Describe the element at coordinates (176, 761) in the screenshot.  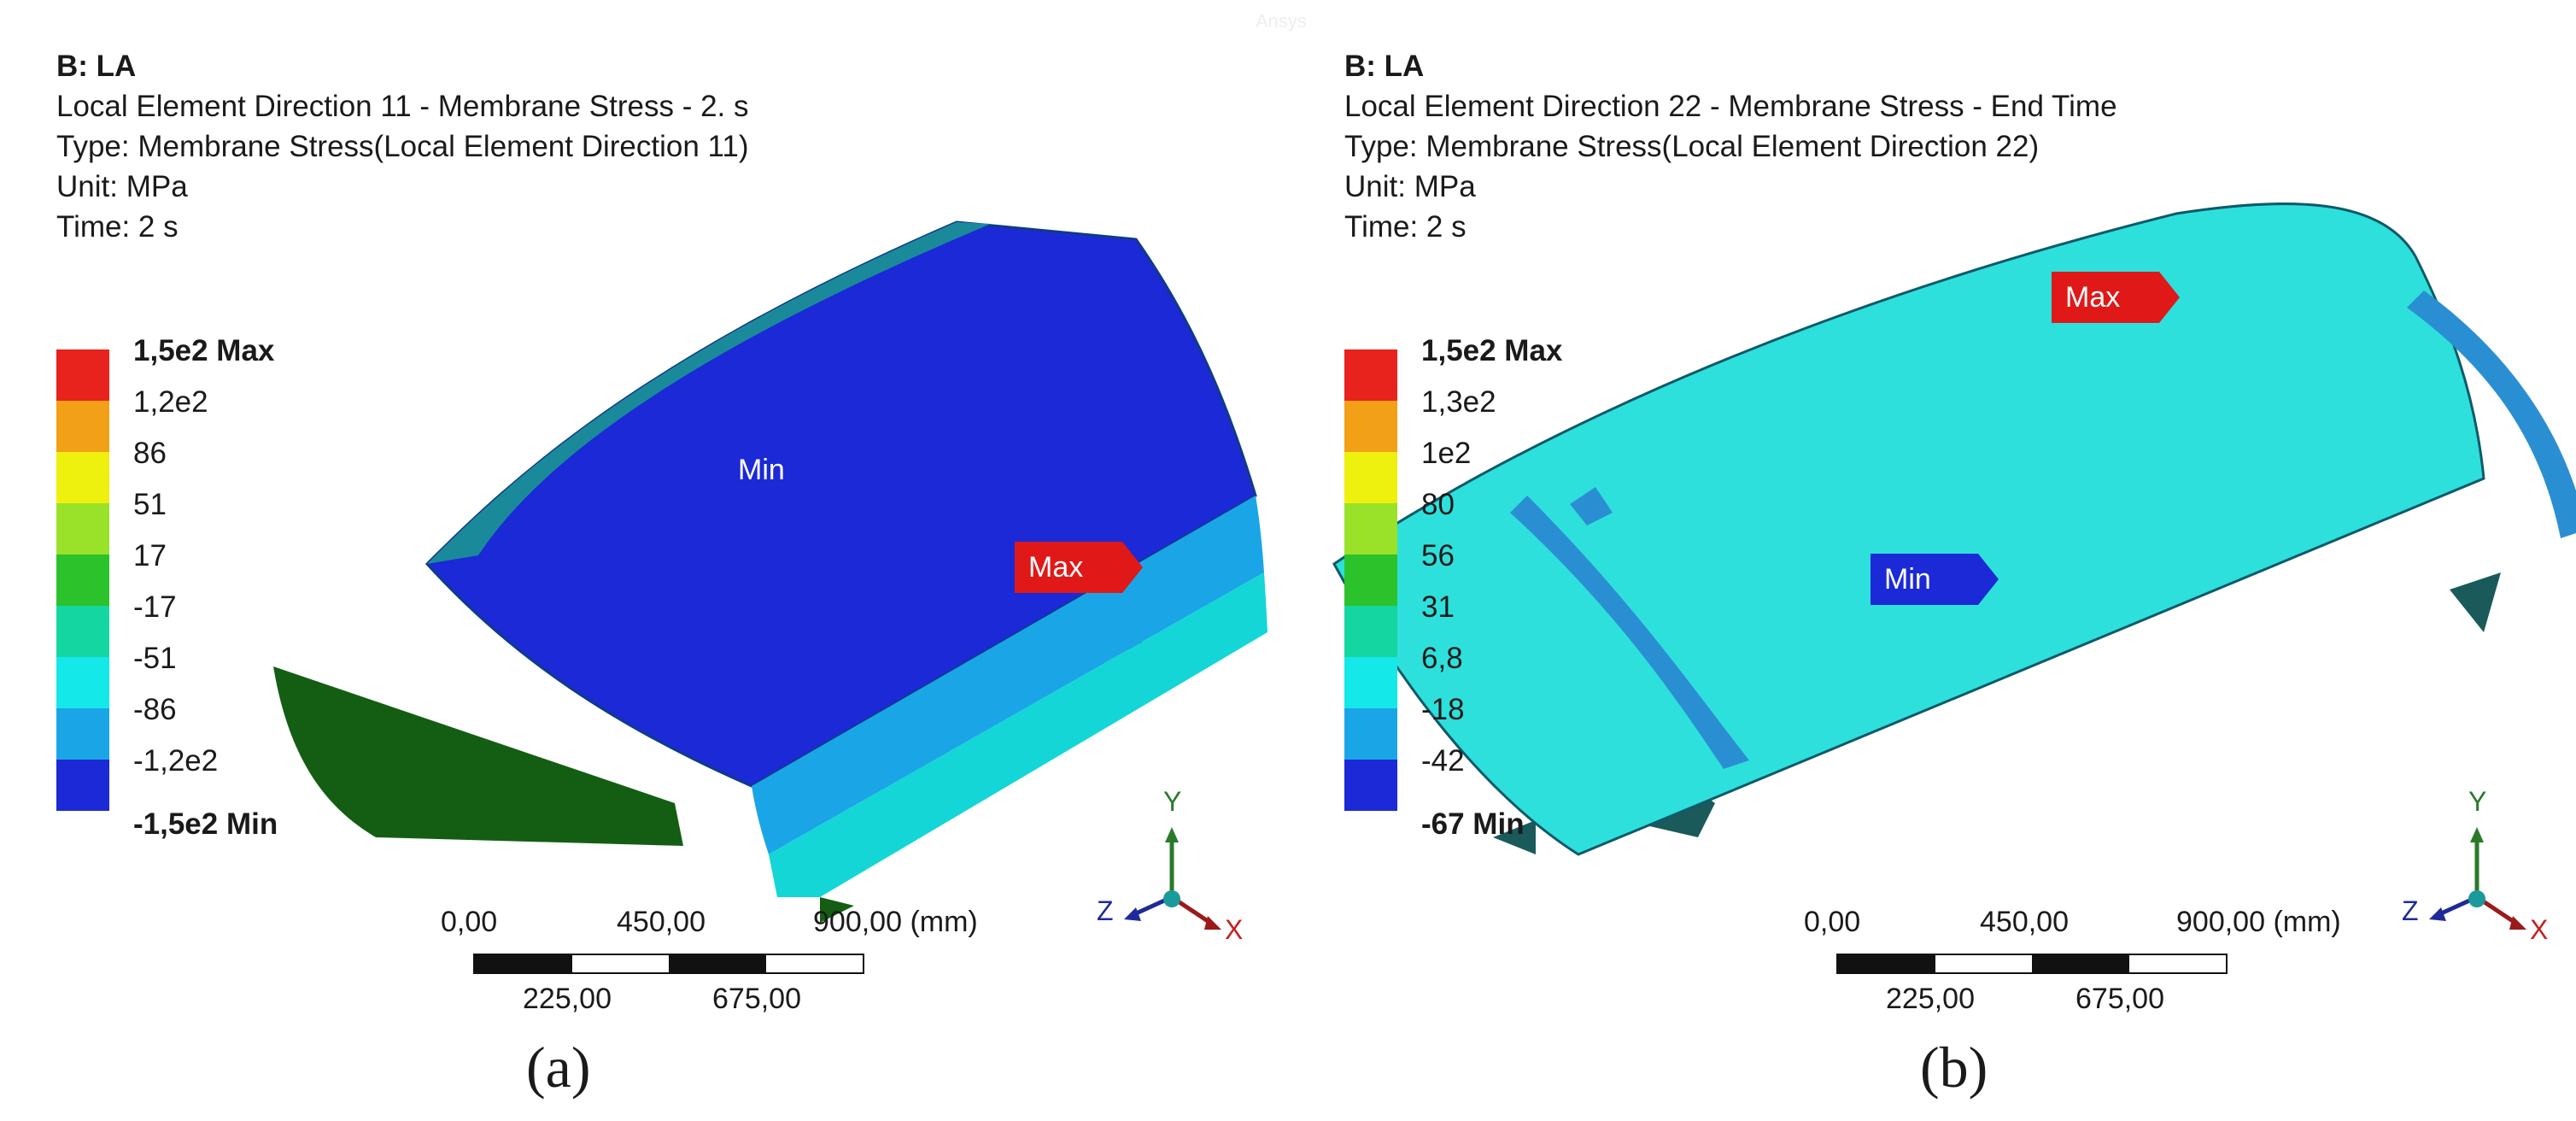
I see `legend-label: -1,2e2` at that location.